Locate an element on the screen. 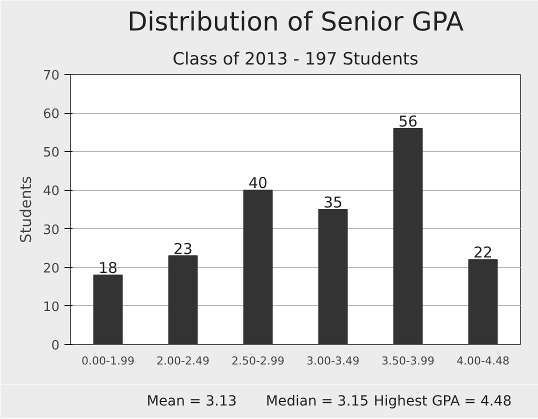  y-axis-title: Students is located at coordinates (25, 209).